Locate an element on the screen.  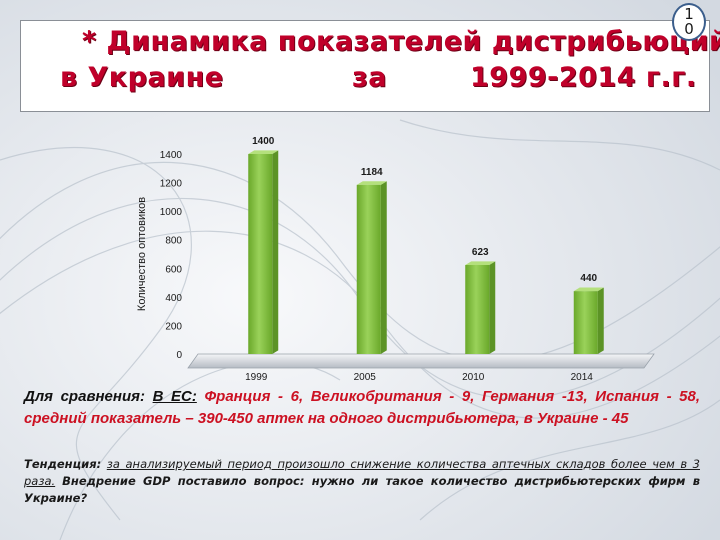
x-tick-label: 2010 is located at coordinates (473, 377).